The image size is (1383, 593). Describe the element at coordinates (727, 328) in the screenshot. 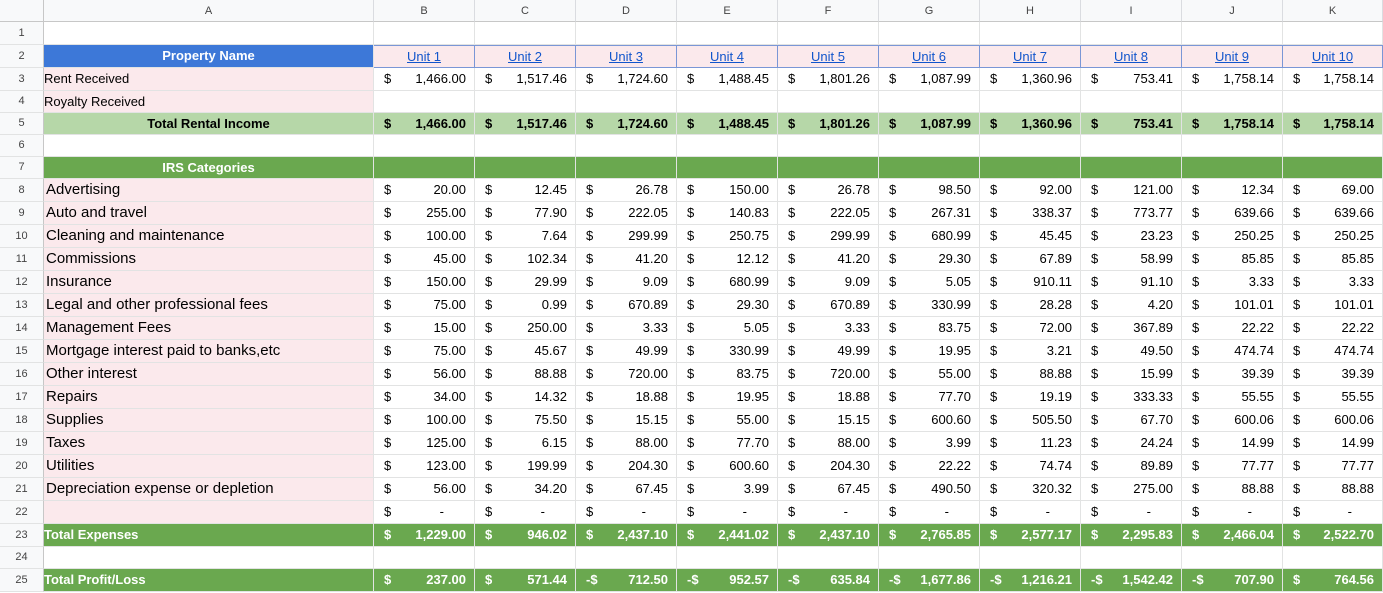

I see `expense-value-cell: $5.05` at that location.